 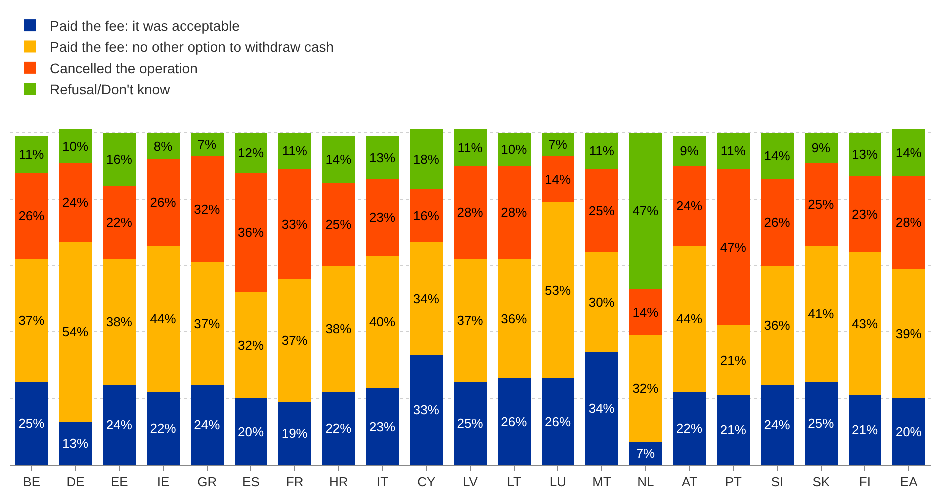 I want to click on data-label: 8%, so click(x=164, y=146).